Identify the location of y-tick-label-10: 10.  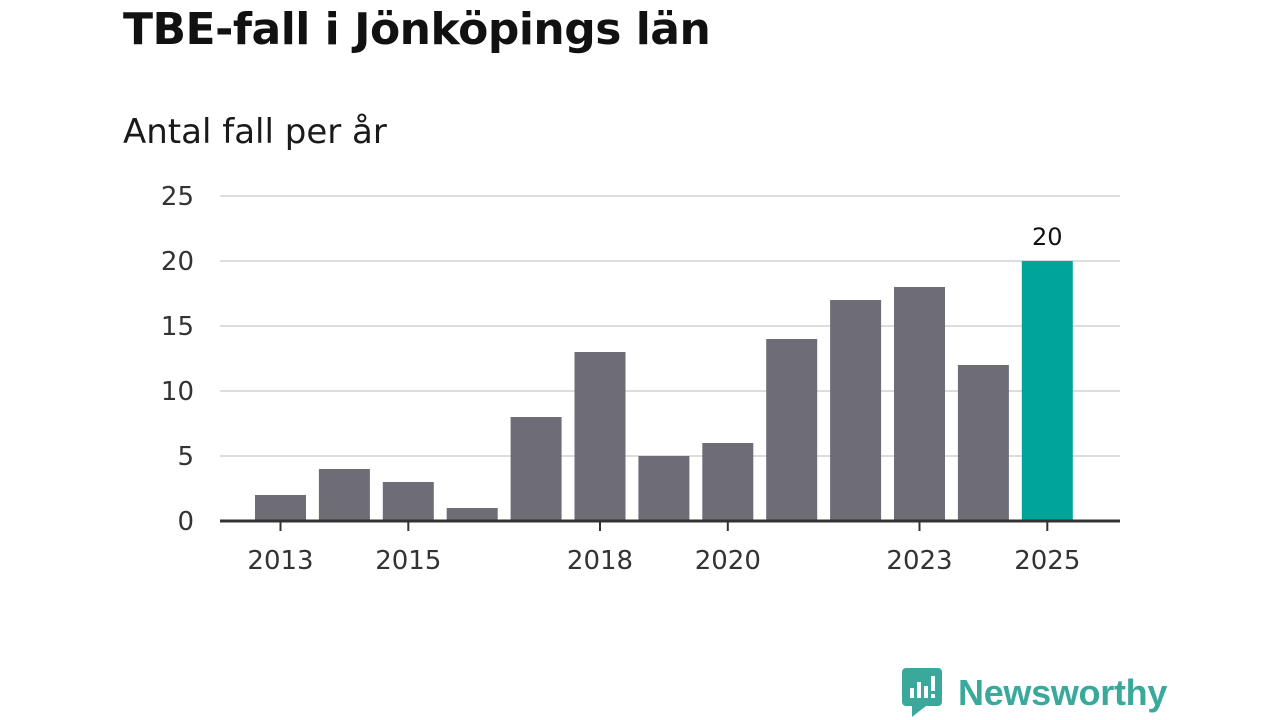
(177, 392).